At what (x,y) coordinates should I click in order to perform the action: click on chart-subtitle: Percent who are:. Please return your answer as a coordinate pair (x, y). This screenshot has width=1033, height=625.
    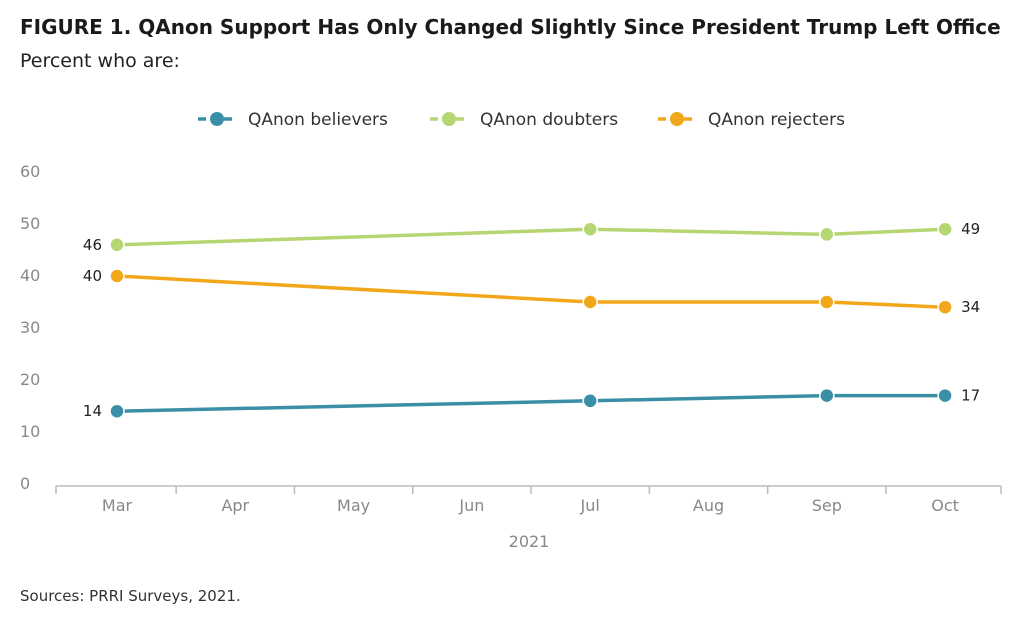
    Looking at the image, I should click on (100, 61).